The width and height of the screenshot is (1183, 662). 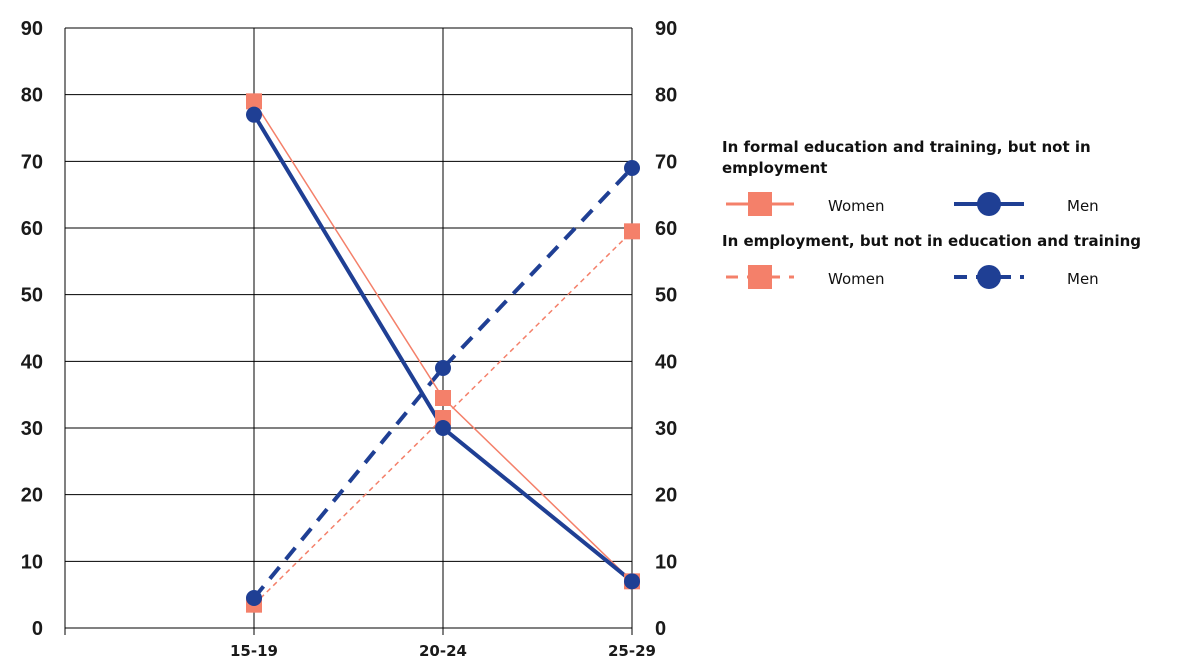 What do you see at coordinates (32, 362) in the screenshot?
I see `y-tick-label-left: 40` at bounding box center [32, 362].